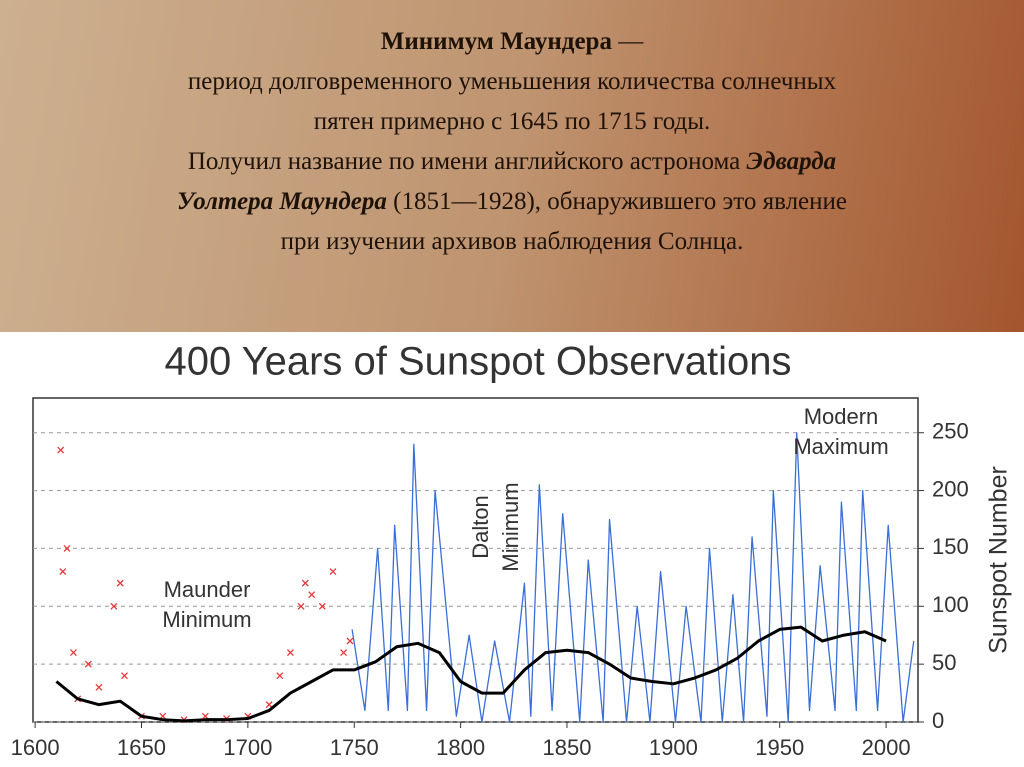 This screenshot has height=767, width=1024. Describe the element at coordinates (938, 720) in the screenshot. I see `y-tick-label: 0` at that location.